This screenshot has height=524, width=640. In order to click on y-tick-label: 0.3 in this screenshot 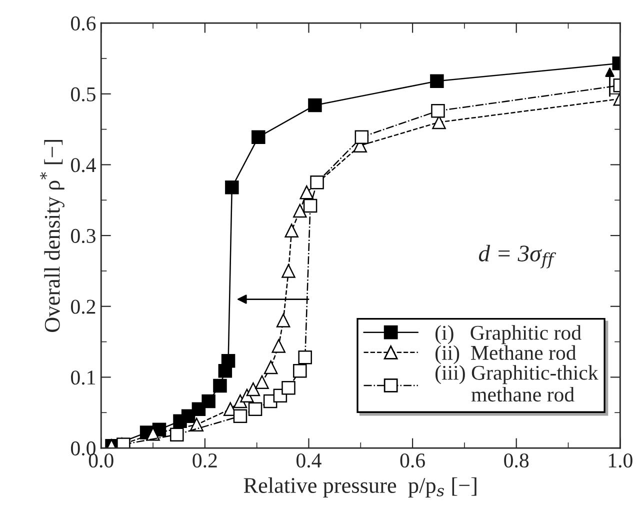, I will do `click(83, 236)`.